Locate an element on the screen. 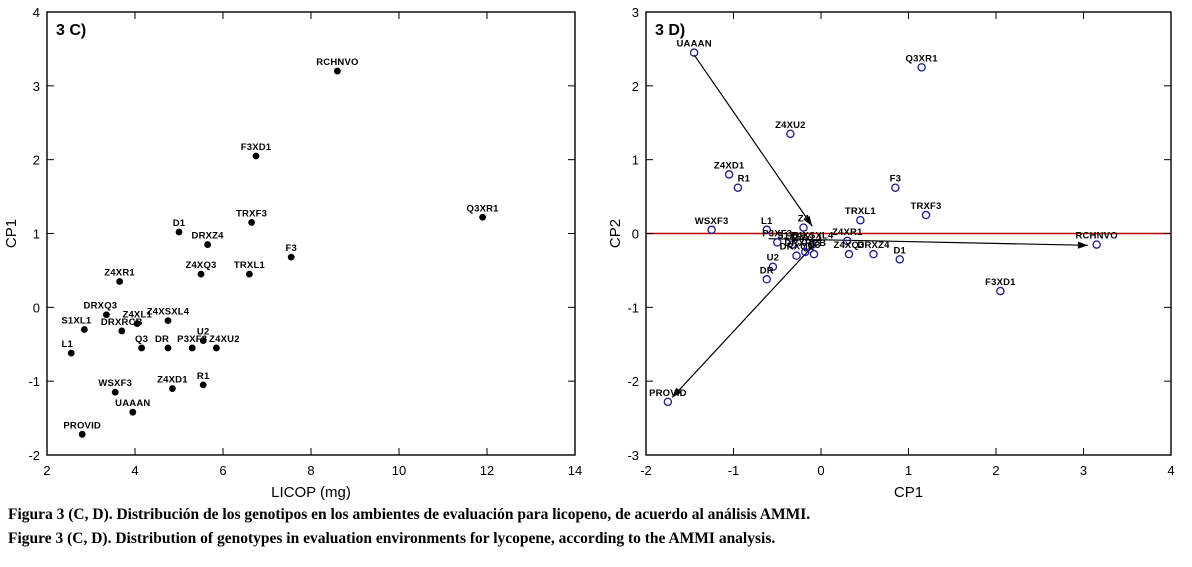 The width and height of the screenshot is (1192, 567). x-tick-label: -2 is located at coordinates (646, 470).